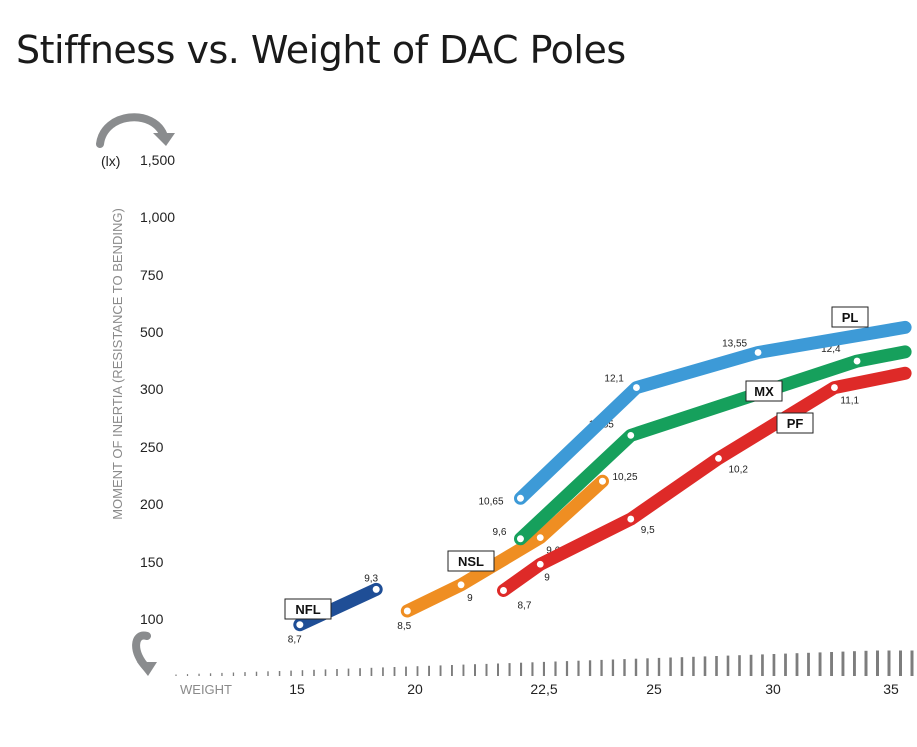 The height and width of the screenshot is (747, 917). I want to click on y-tick-label: 300, so click(152, 389).